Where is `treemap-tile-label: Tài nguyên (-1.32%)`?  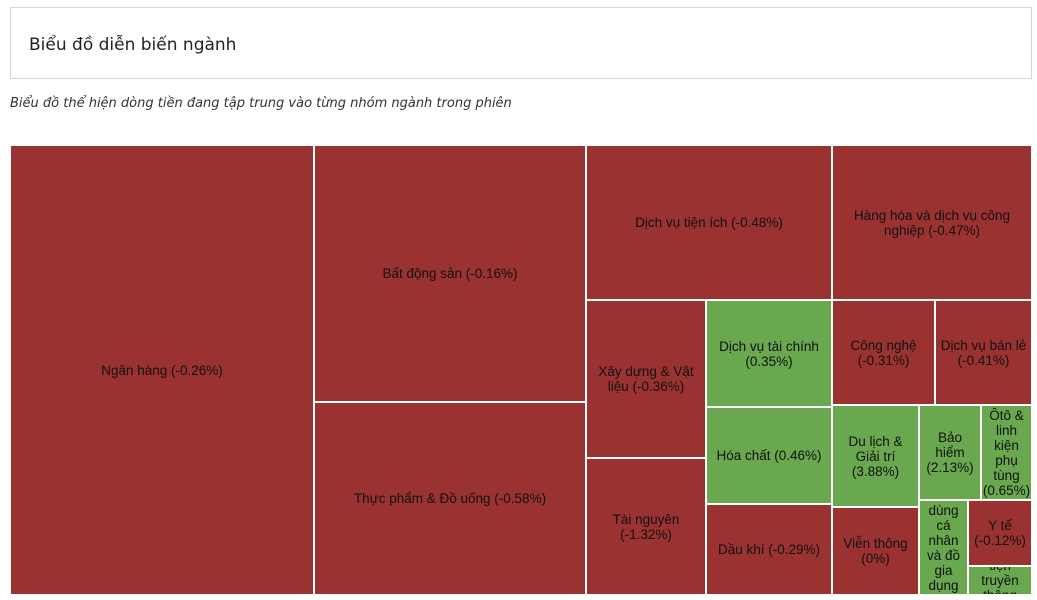
treemap-tile-label: Tài nguyên (-1.32%) is located at coordinates (646, 526).